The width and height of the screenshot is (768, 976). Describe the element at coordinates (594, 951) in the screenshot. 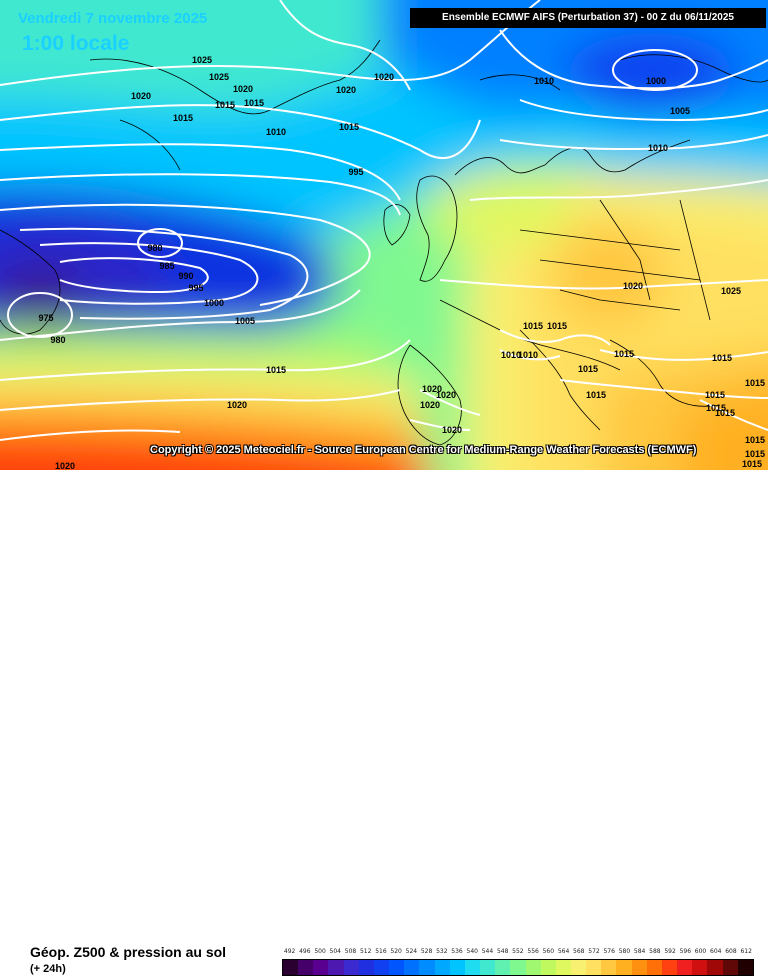

I see `legend-label: 572` at that location.